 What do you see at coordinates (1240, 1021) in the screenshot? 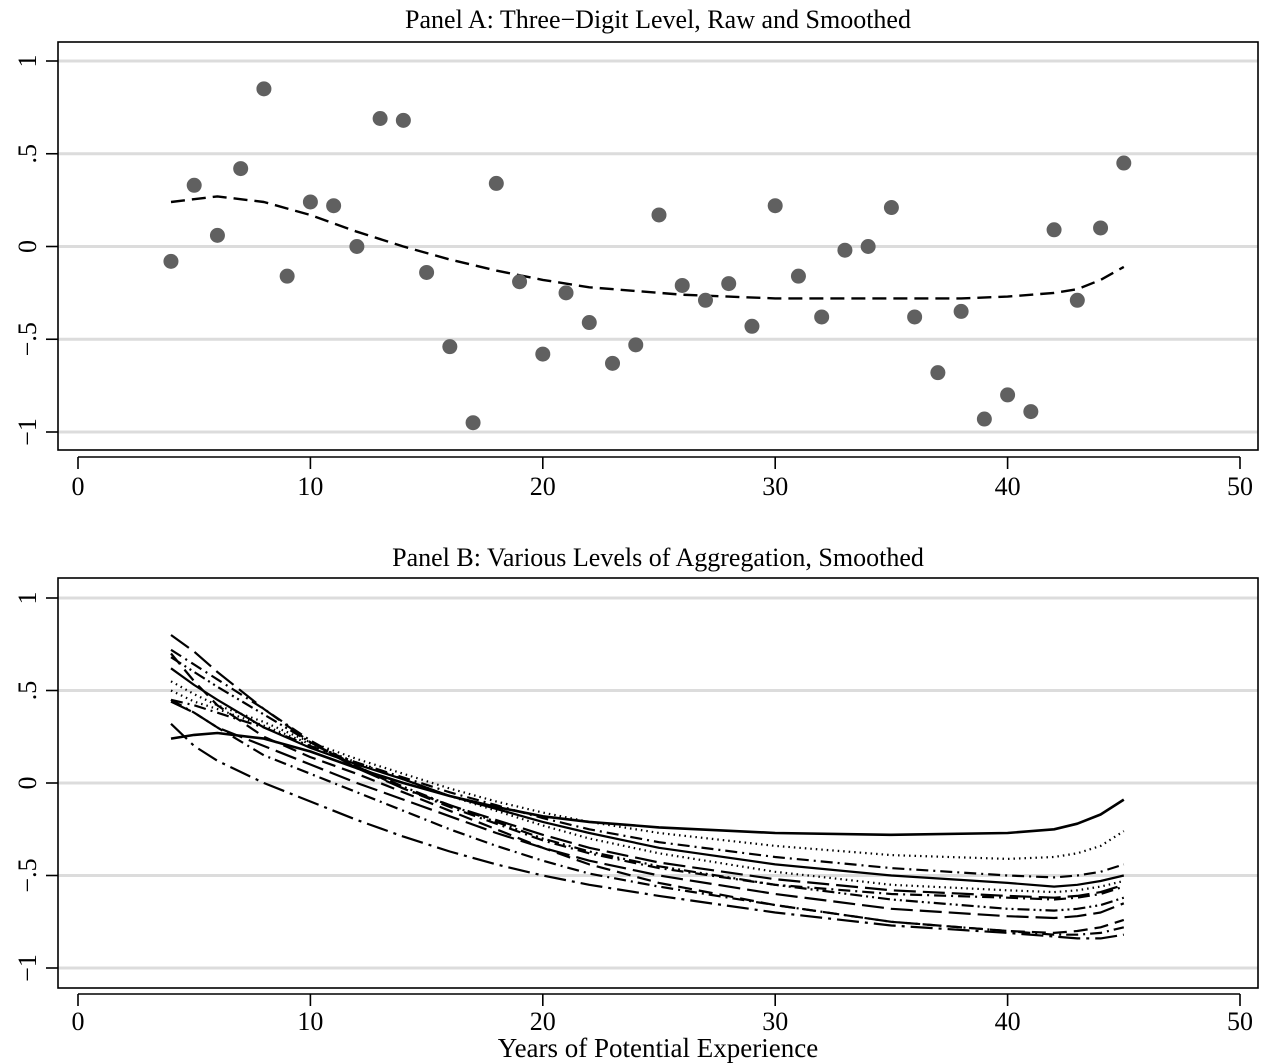
I see `panel-b-x-tick-label: 50` at bounding box center [1240, 1021].